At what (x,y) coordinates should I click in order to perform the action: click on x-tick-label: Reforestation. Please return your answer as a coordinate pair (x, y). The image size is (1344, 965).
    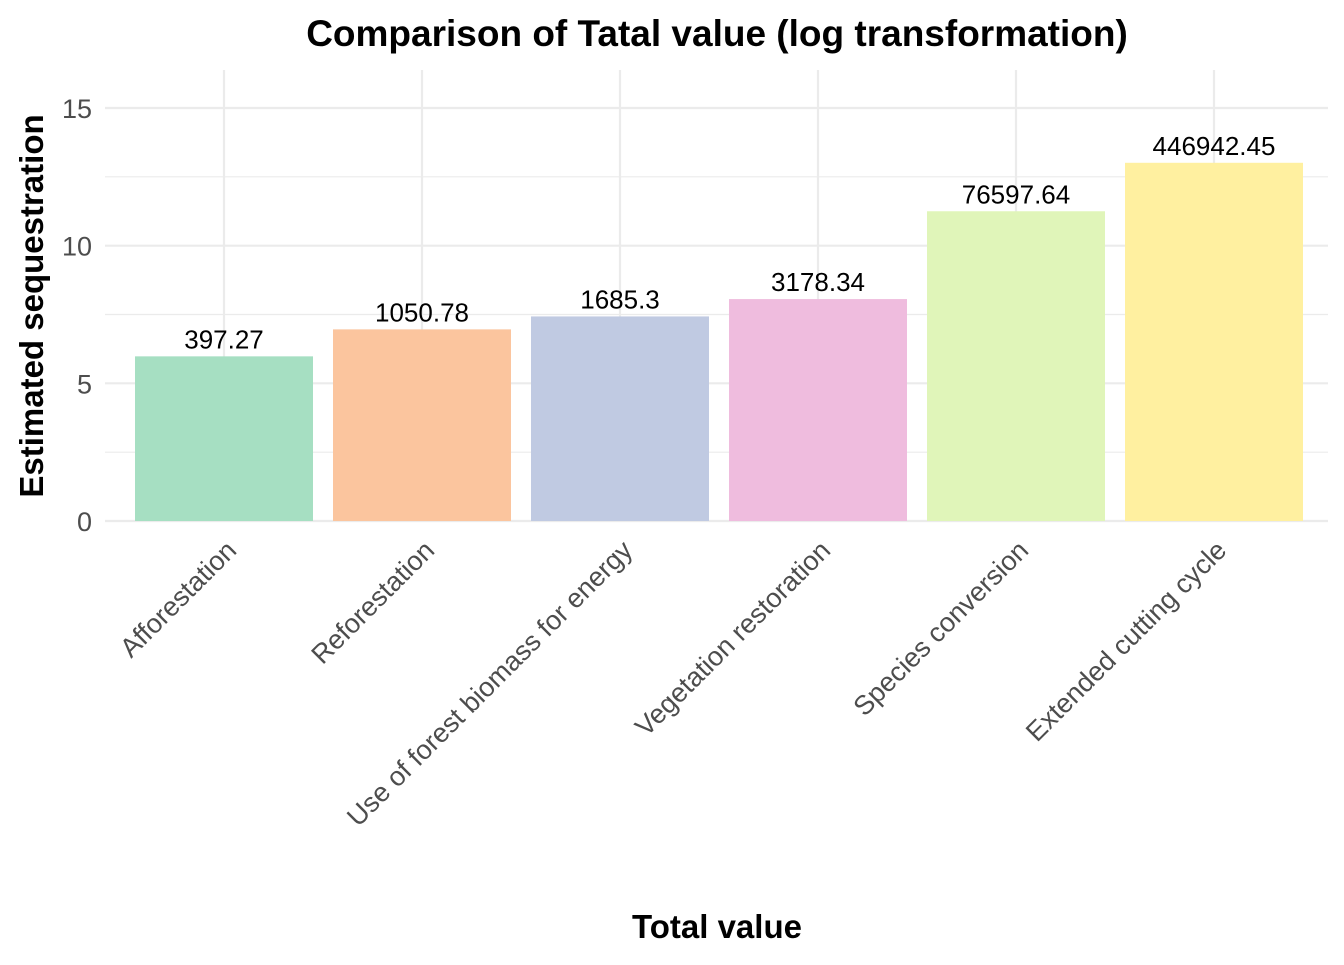
    Looking at the image, I should click on (372, 602).